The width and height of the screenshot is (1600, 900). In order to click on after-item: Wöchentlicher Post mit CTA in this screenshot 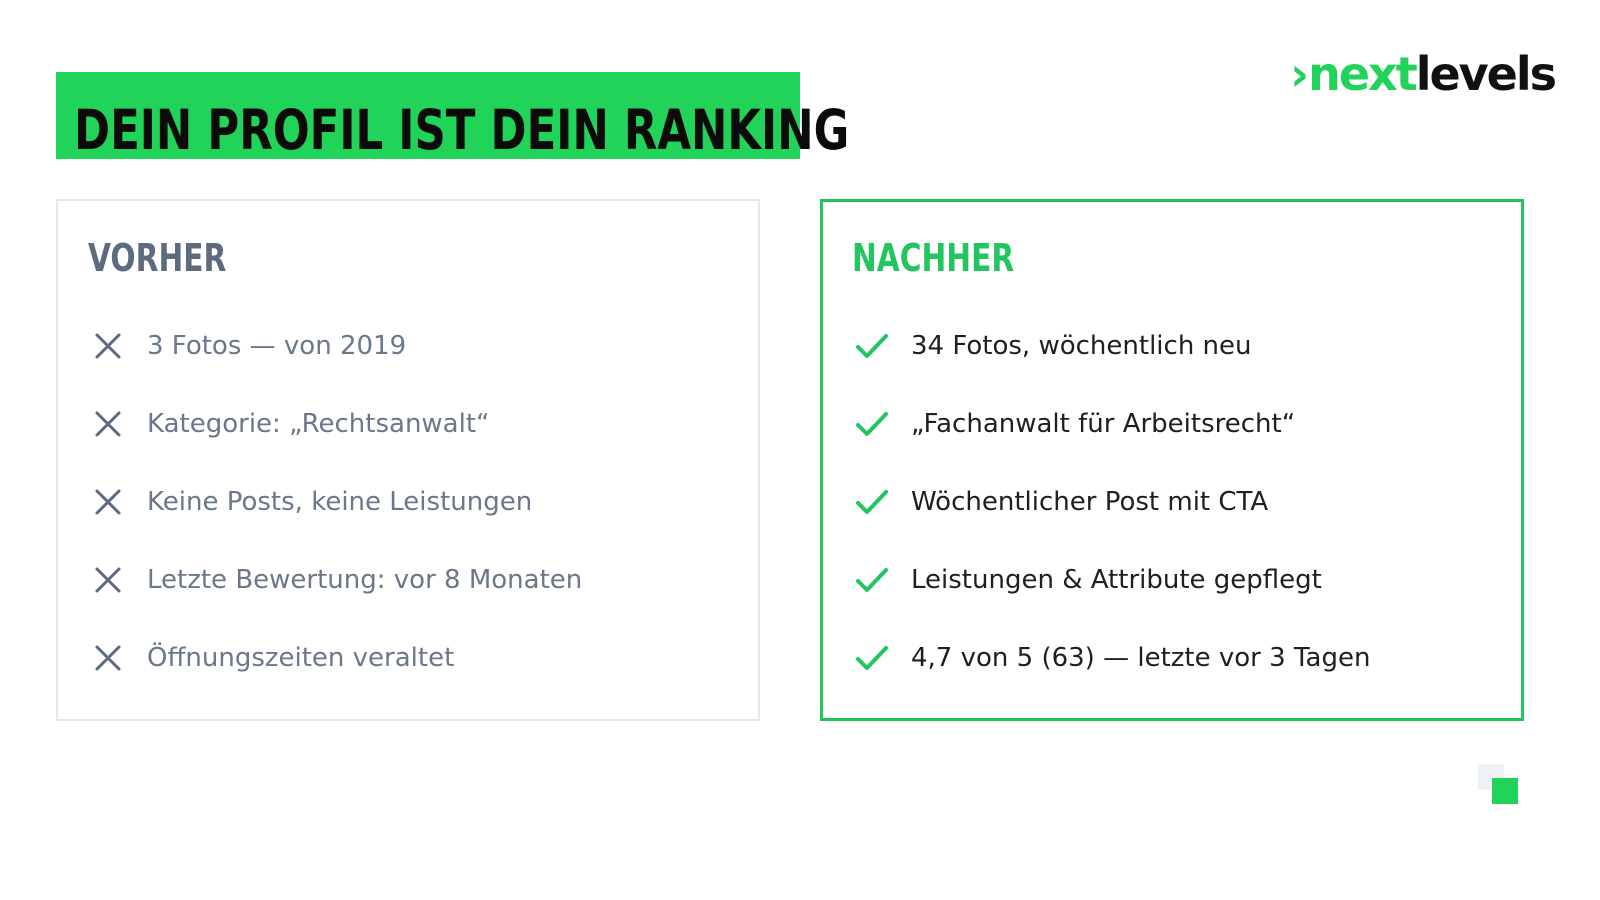, I will do `click(1111, 502)`.